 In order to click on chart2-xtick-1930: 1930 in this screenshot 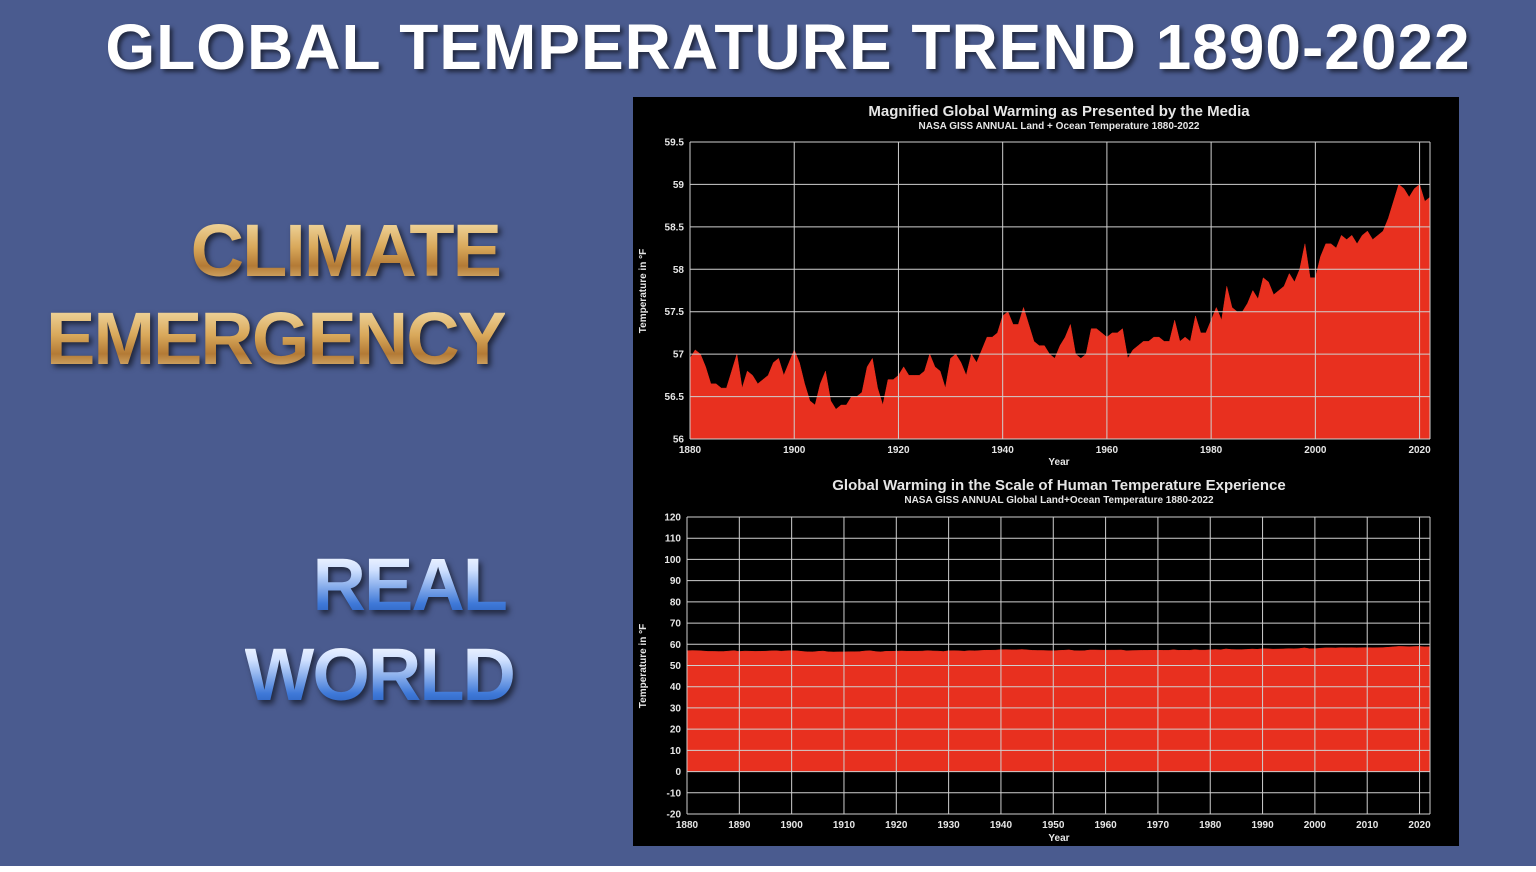, I will do `click(948, 825)`.